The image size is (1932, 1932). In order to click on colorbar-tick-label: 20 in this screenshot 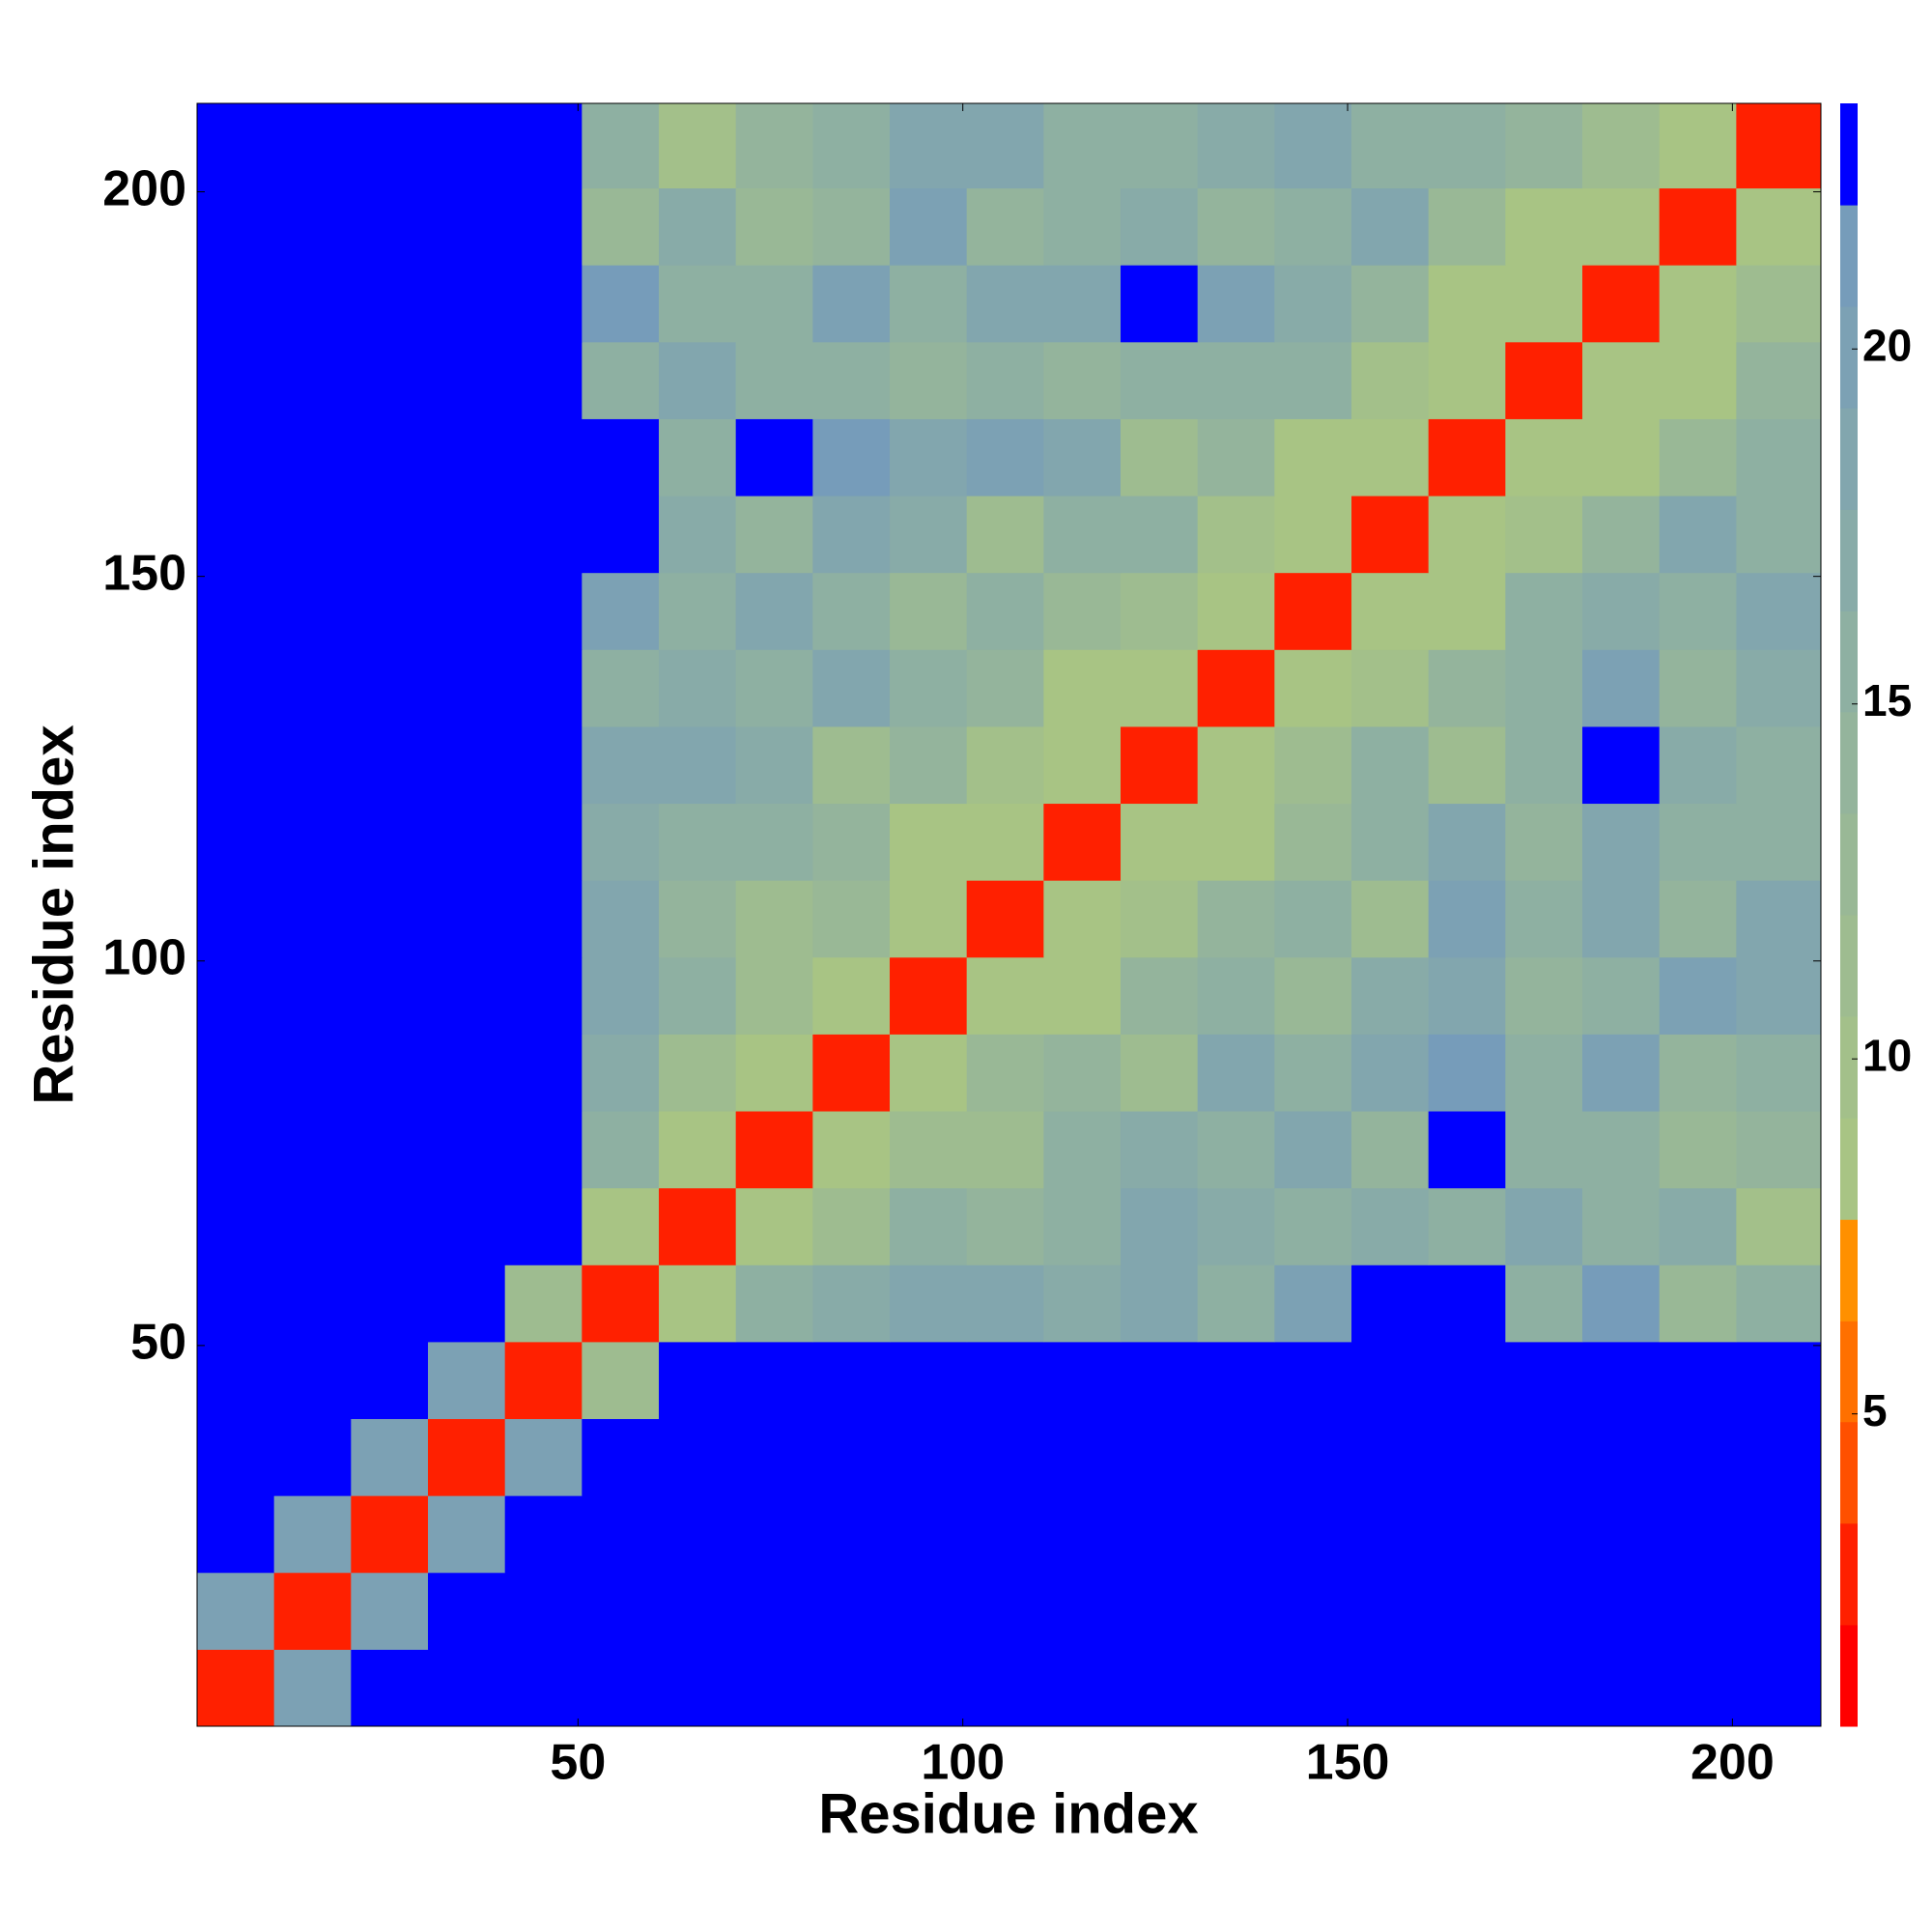, I will do `click(1887, 345)`.